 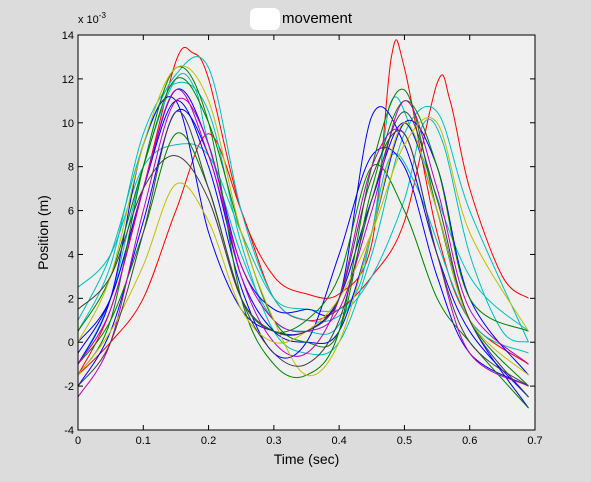 What do you see at coordinates (92, 18) in the screenshot?
I see `y-exponent-label: x 10-3` at bounding box center [92, 18].